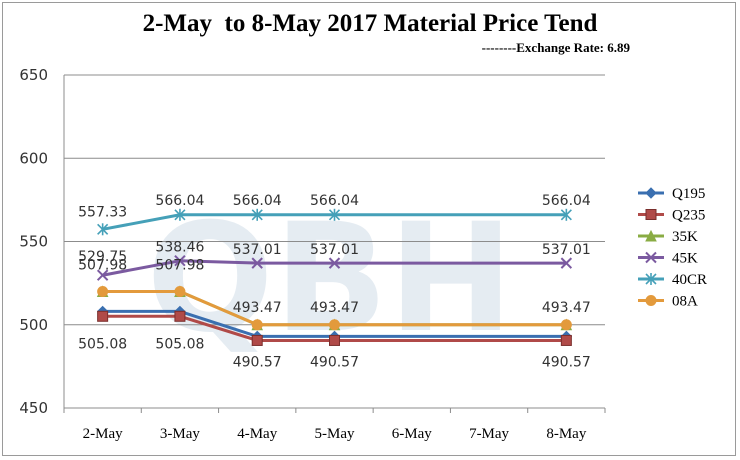  What do you see at coordinates (33, 325) in the screenshot?
I see `y-tick-label: 500` at bounding box center [33, 325].